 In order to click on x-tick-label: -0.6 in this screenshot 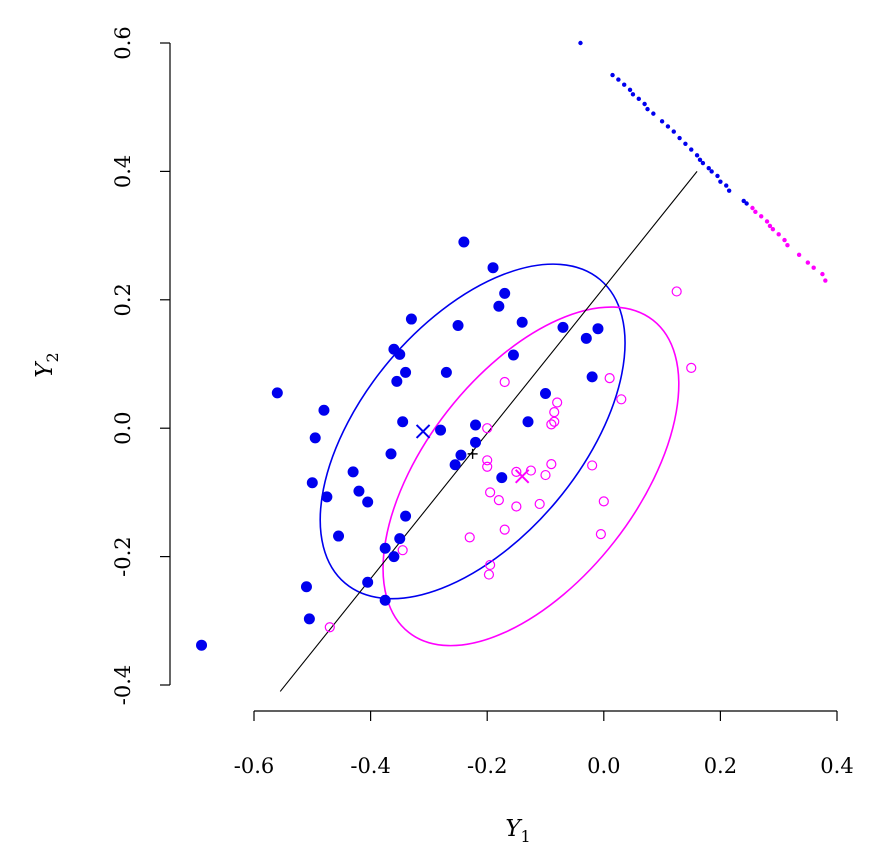, I will do `click(254, 766)`.